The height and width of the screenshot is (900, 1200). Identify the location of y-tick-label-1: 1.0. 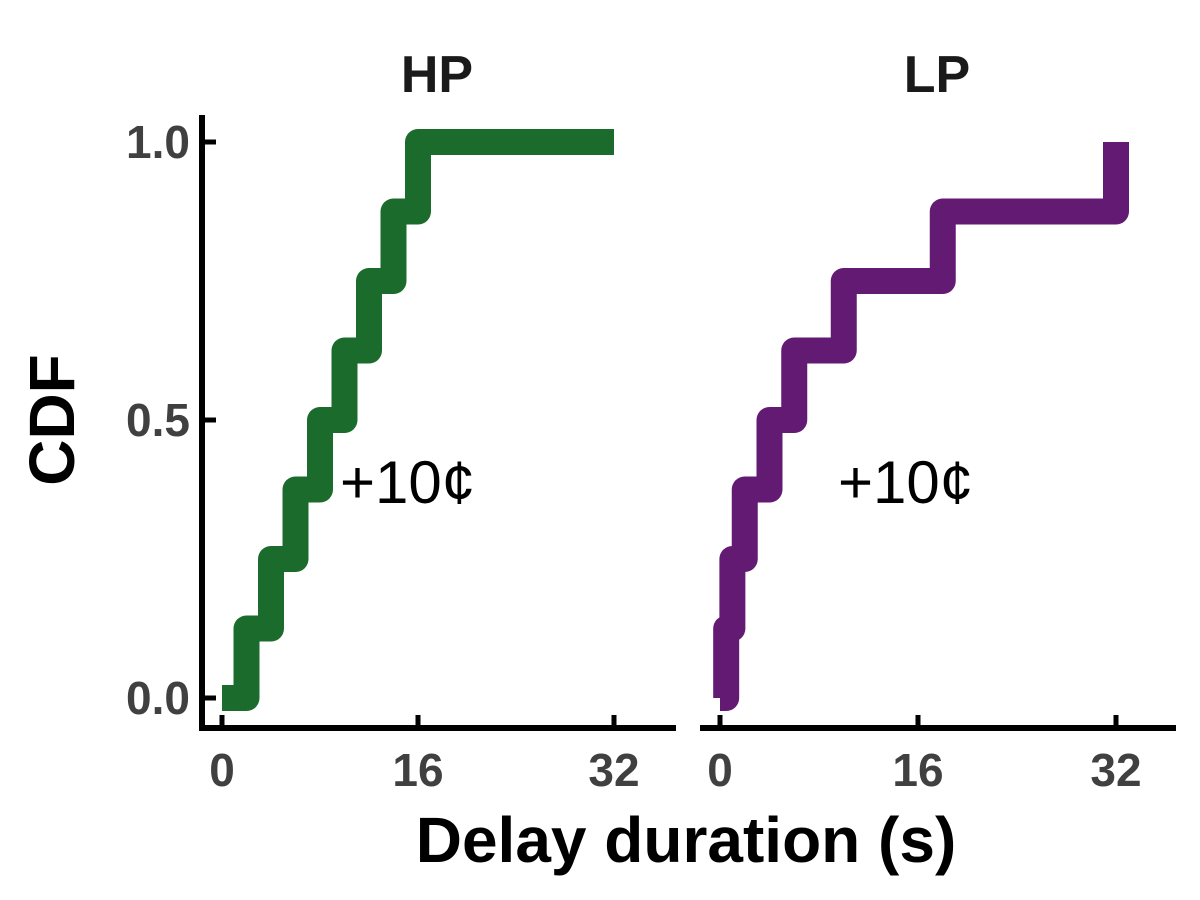
(158, 142).